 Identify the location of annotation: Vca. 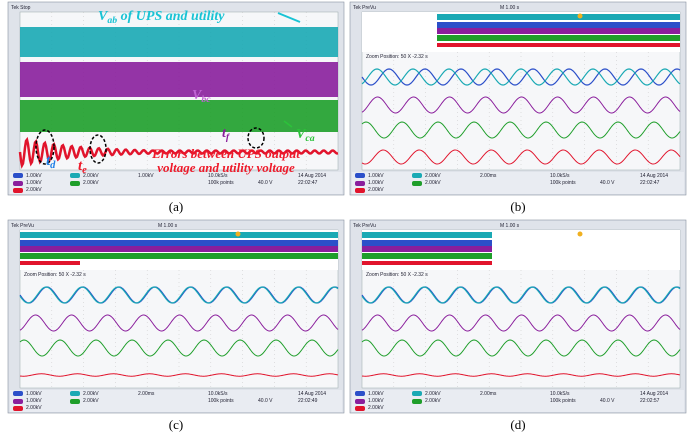
(305, 135).